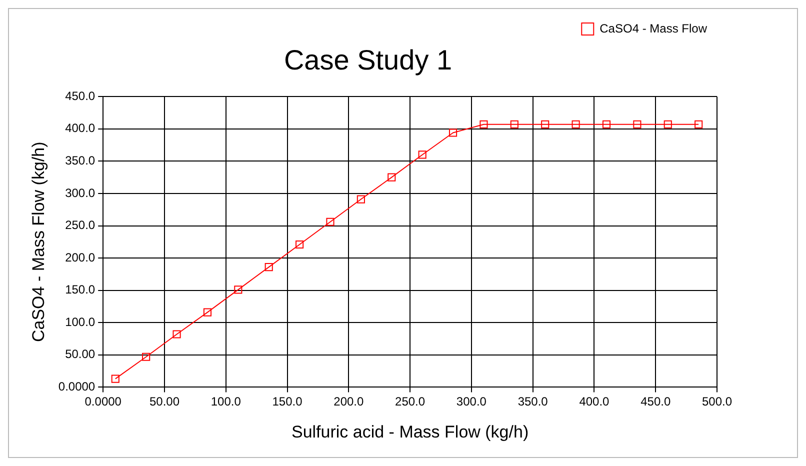 The height and width of the screenshot is (466, 806). Describe the element at coordinates (80, 128) in the screenshot. I see `y-tick-label: 400.0` at that location.